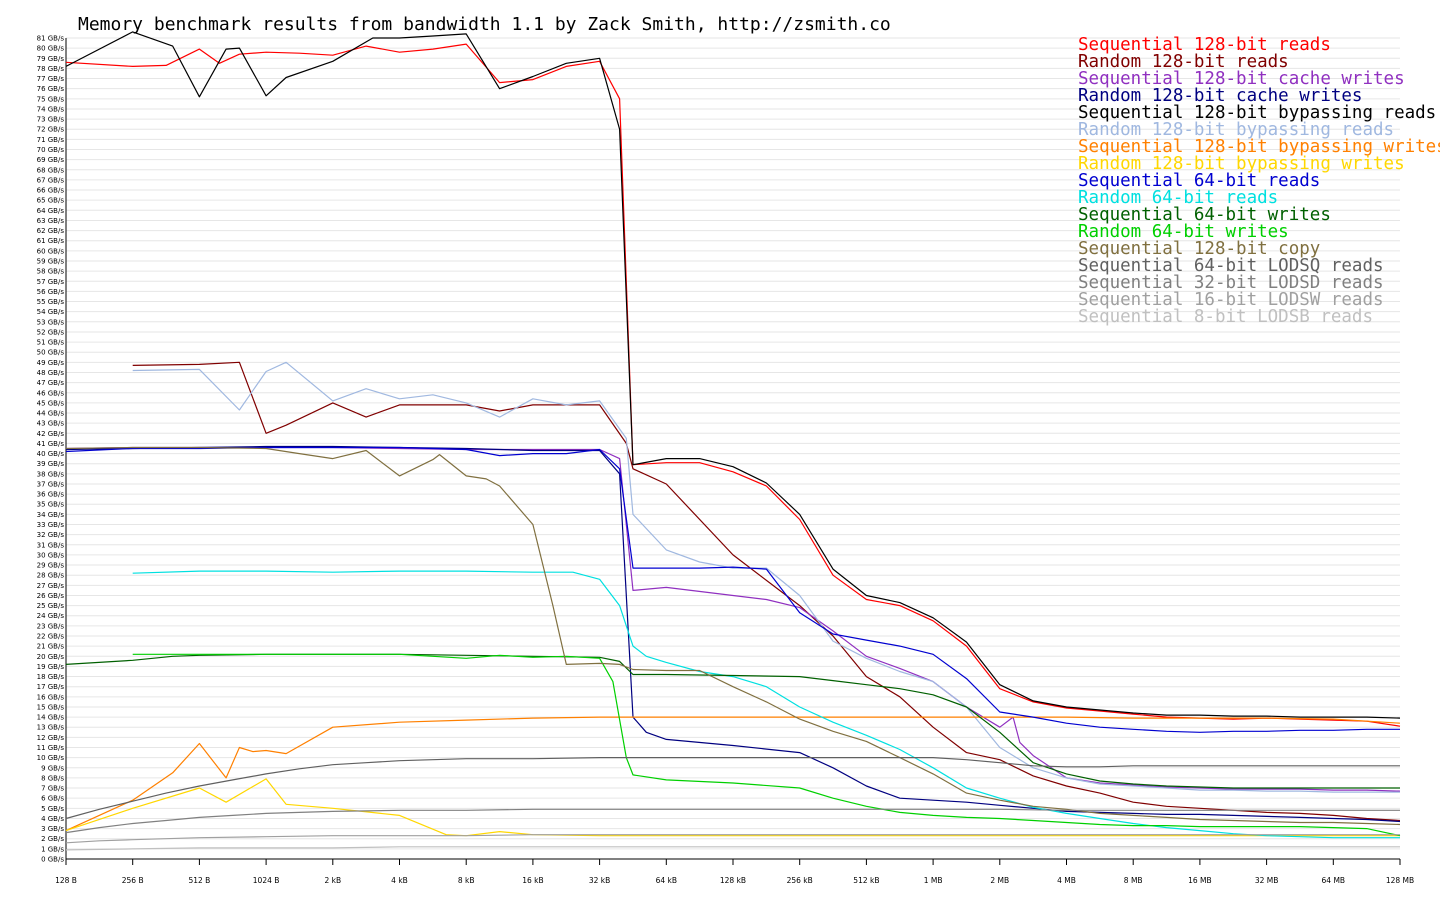 This screenshot has width=1440, height=905. What do you see at coordinates (51, 555) in the screenshot?
I see `y-tick-label: 30 GB/s` at bounding box center [51, 555].